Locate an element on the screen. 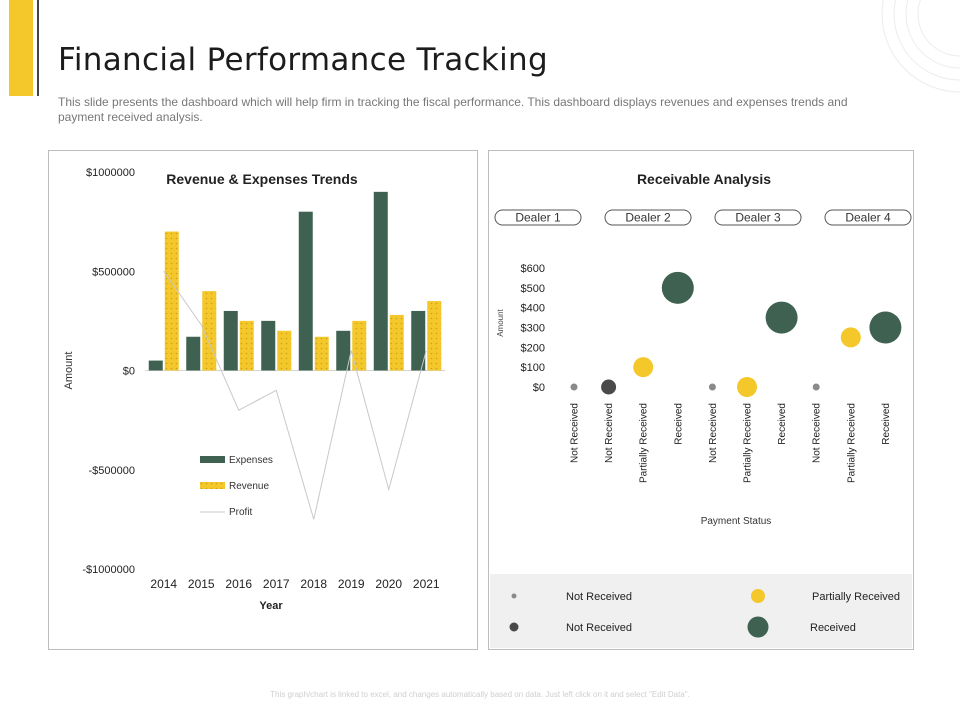 Image resolution: width=960 pixels, height=720 pixels. legend-revenue-label: Revenue is located at coordinates (249, 486).